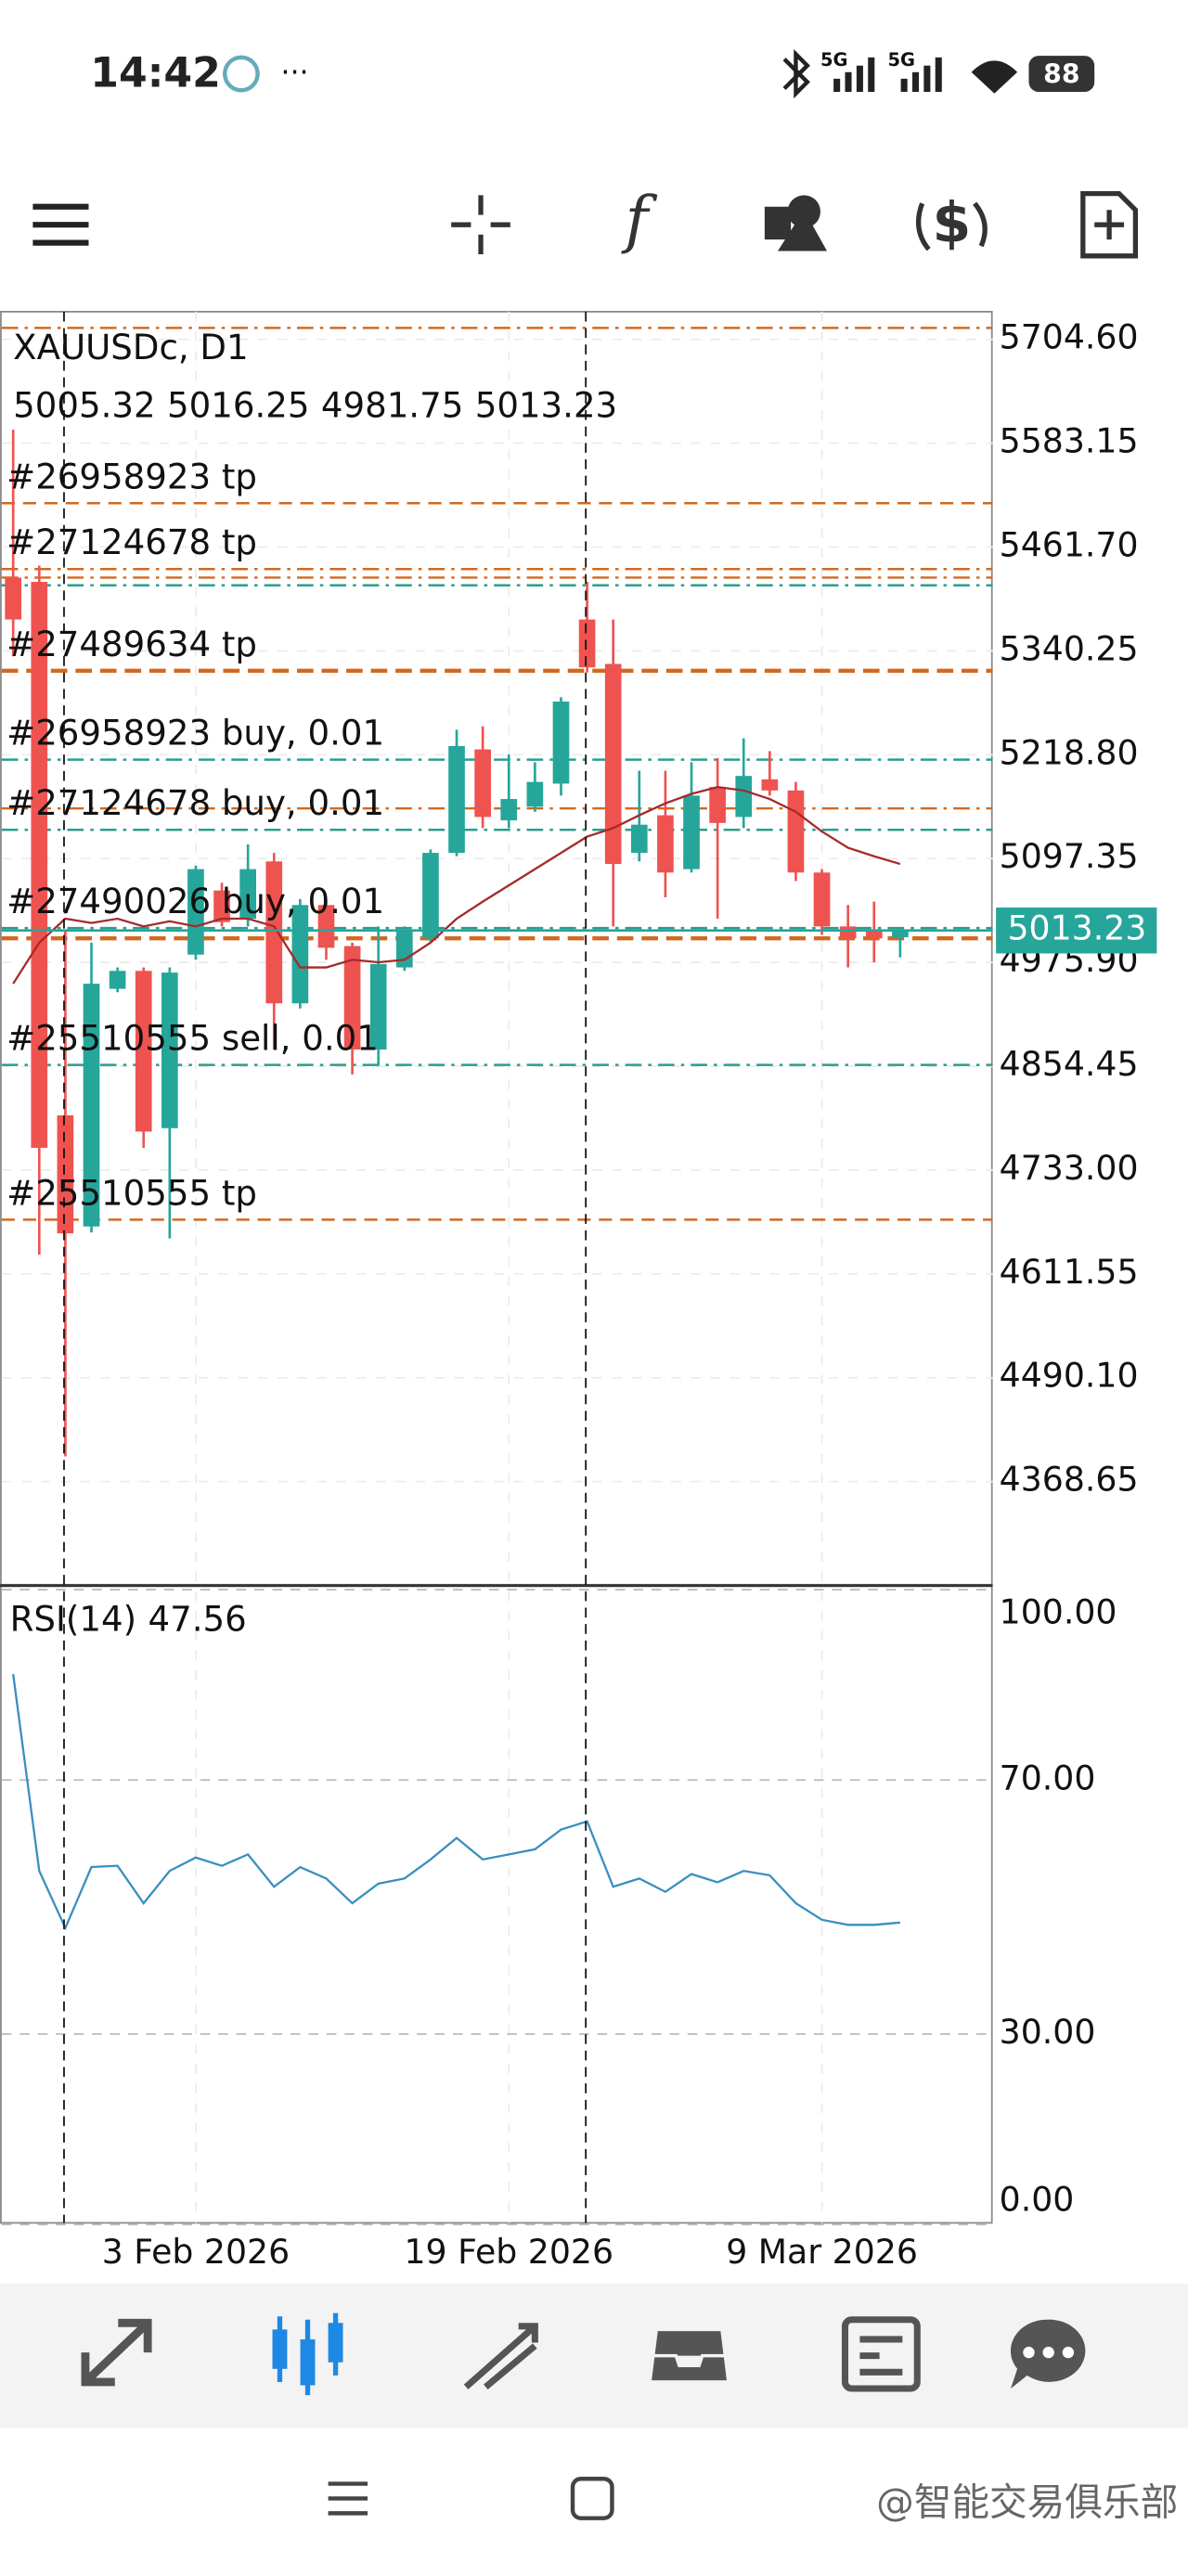 The image size is (1188, 2576). Describe the element at coordinates (689, 2355) in the screenshot. I see `history-tab` at that location.